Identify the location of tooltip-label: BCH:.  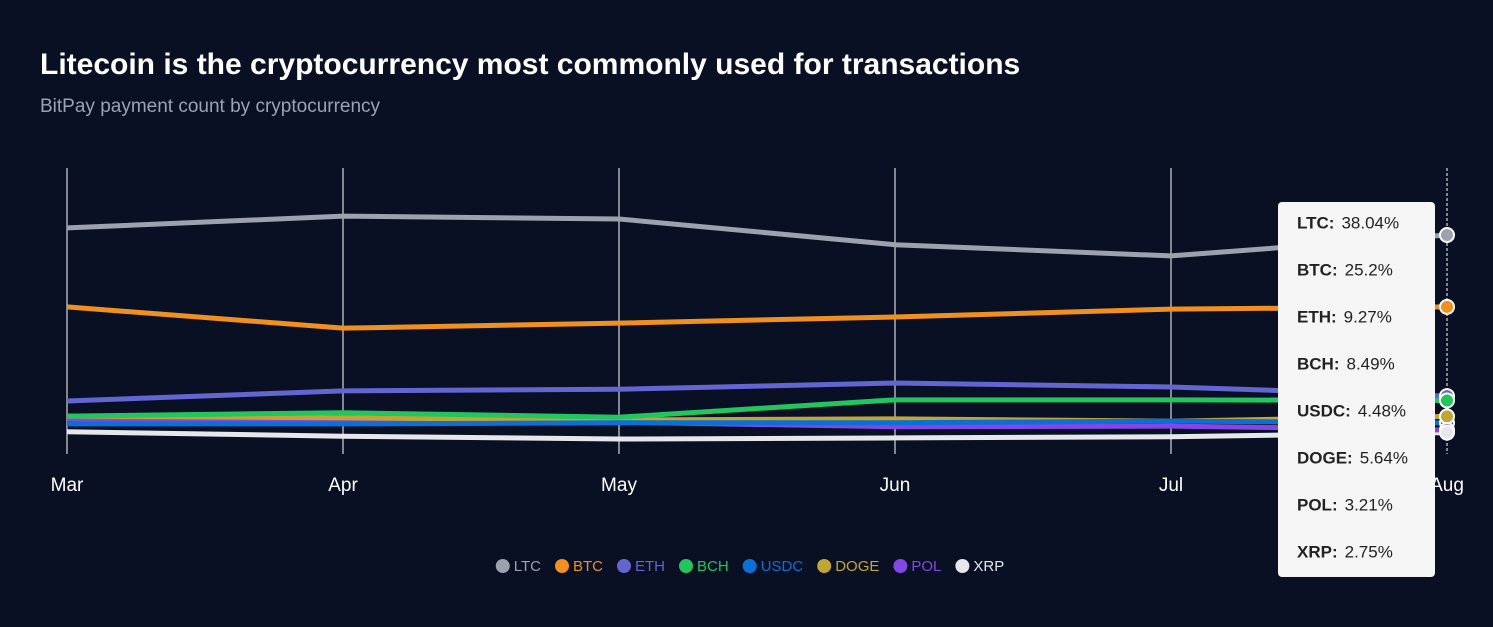
(1318, 363).